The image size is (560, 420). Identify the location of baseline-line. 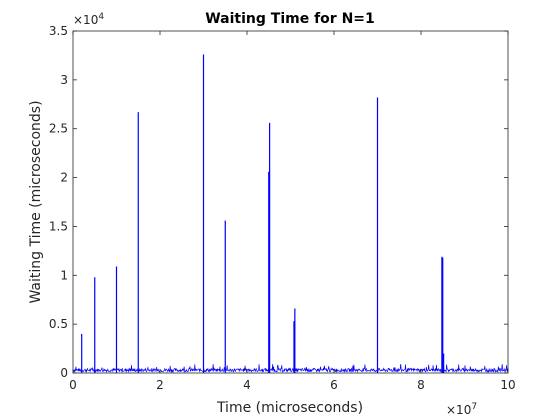
(290, 369).